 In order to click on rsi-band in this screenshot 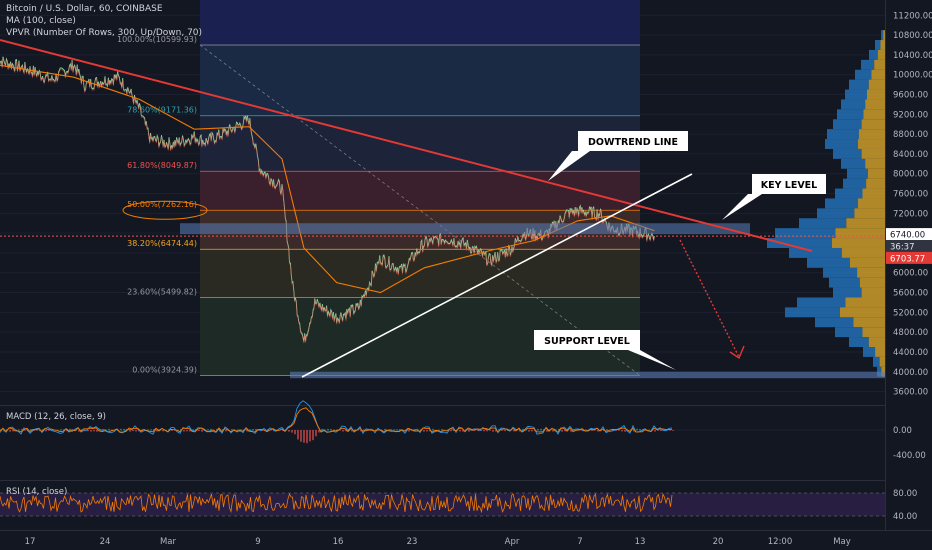, I will do `click(442, 504)`.